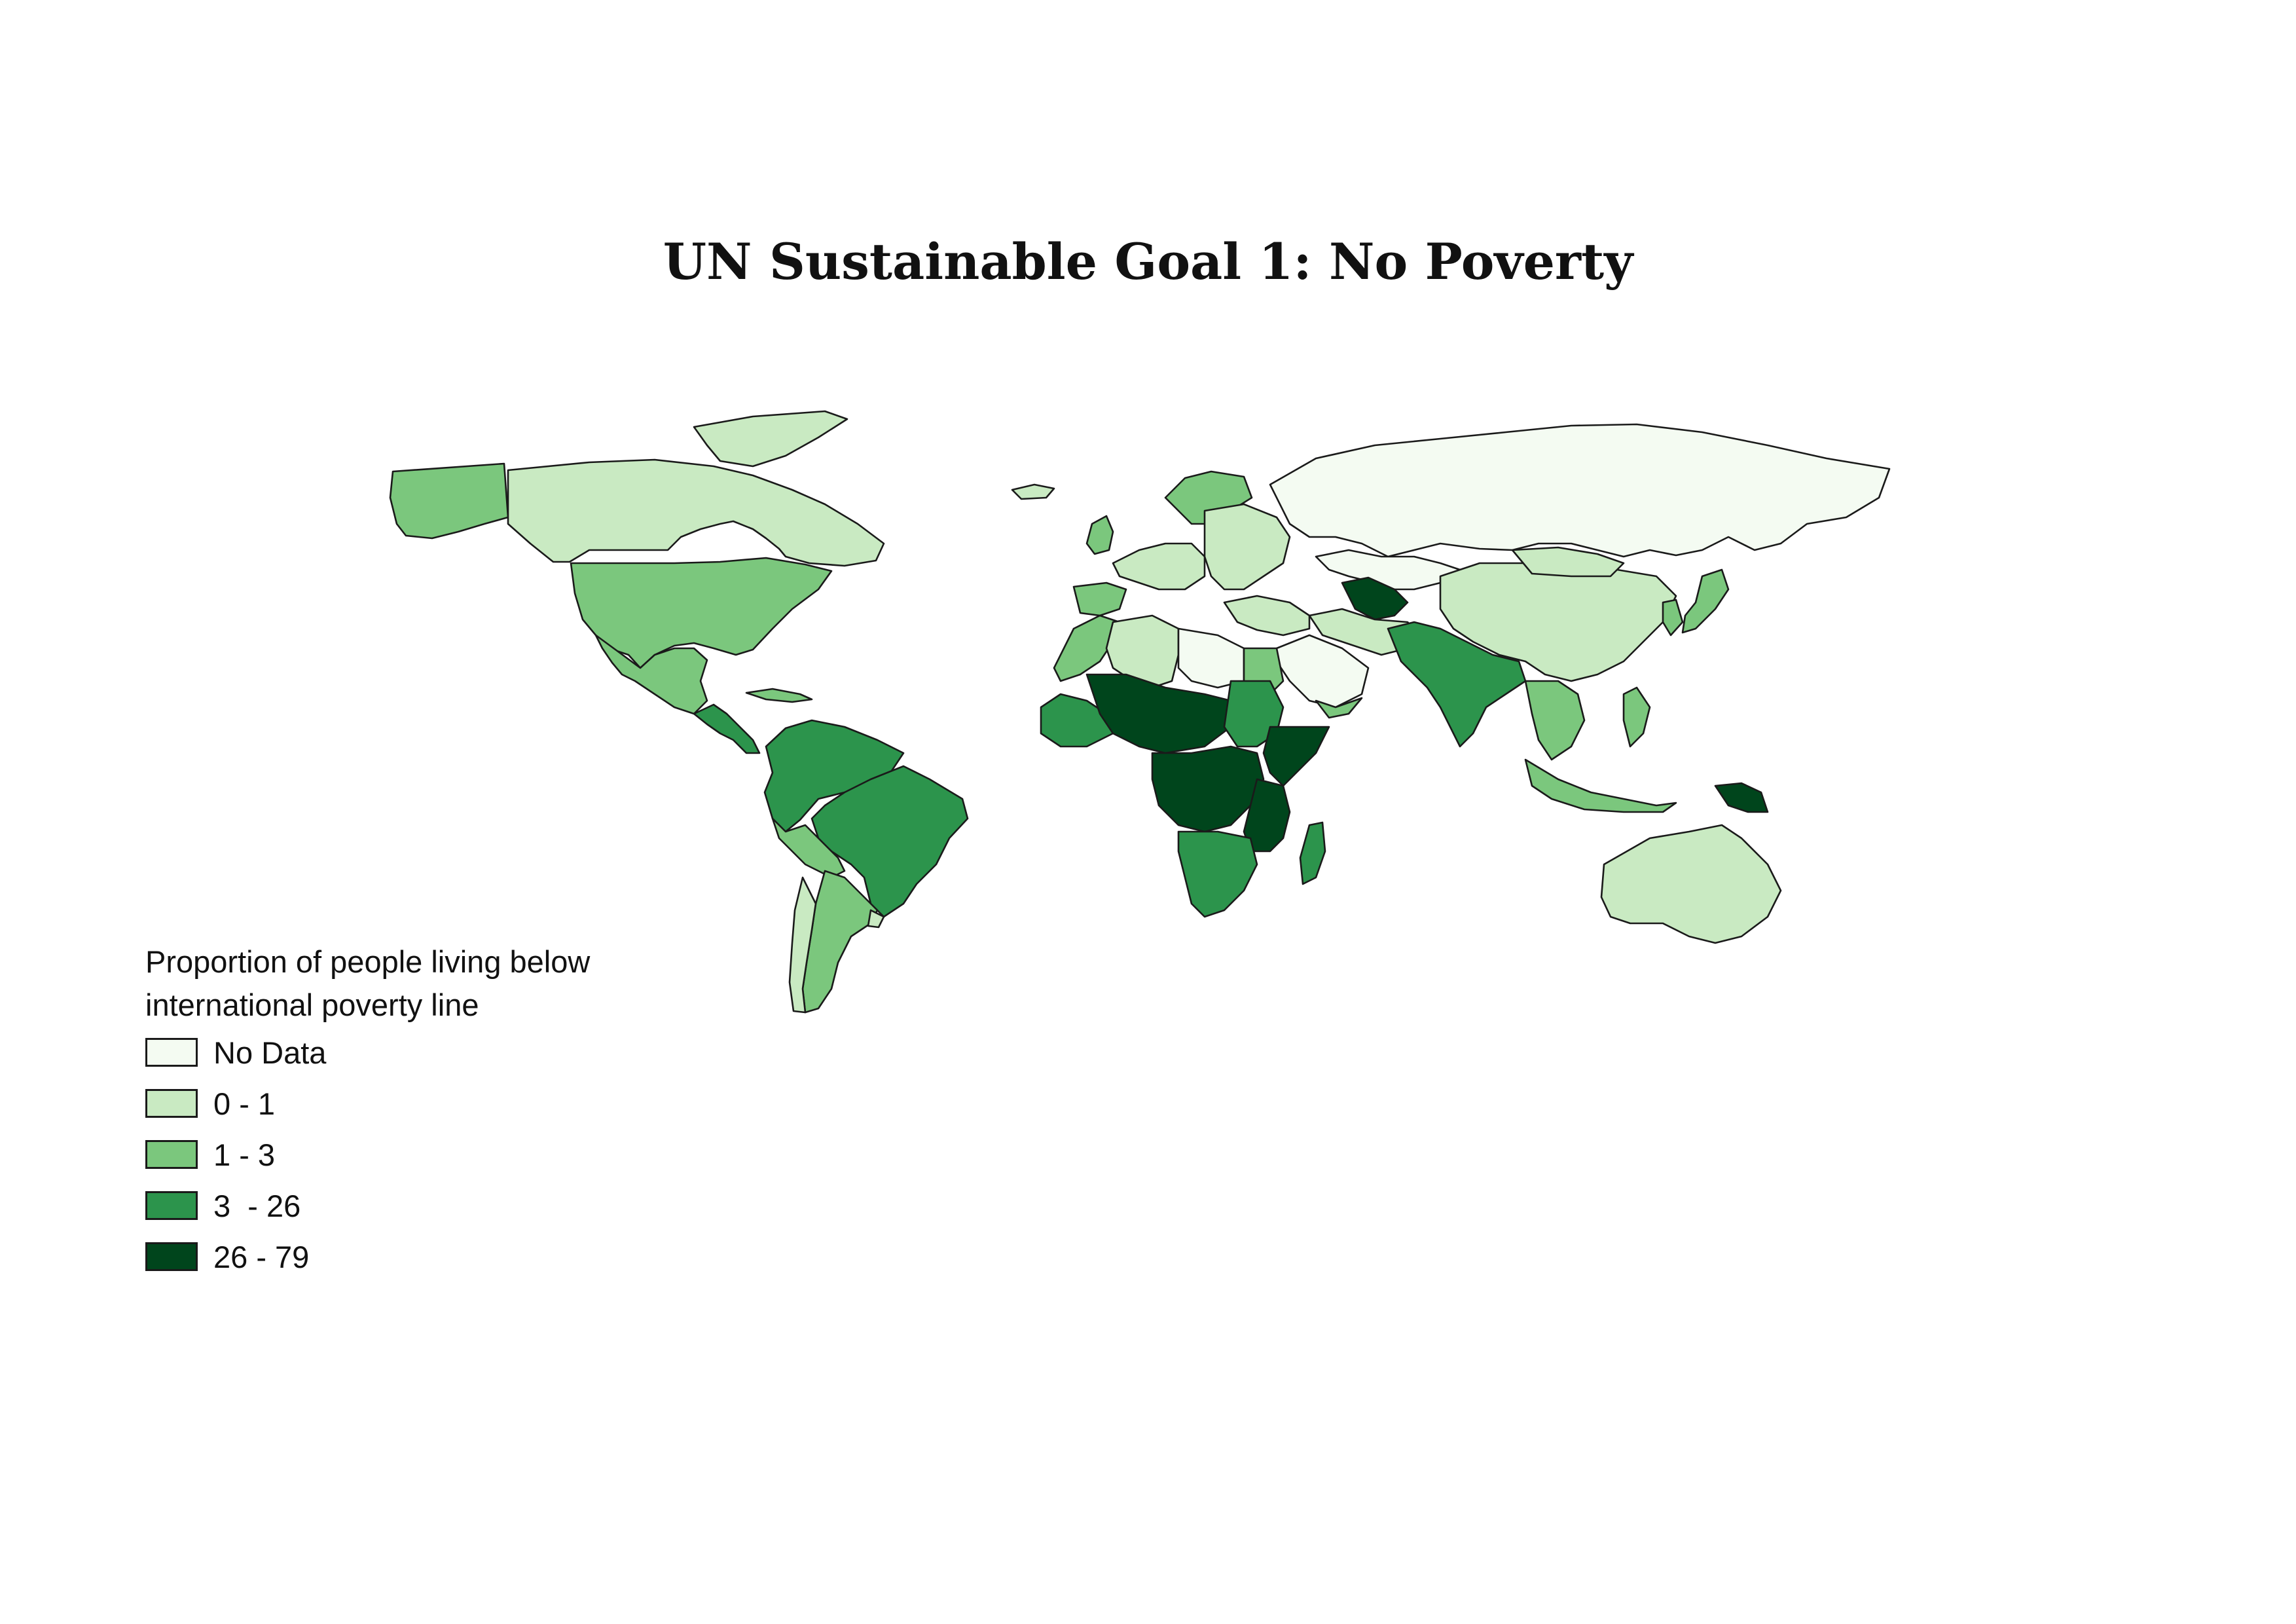  What do you see at coordinates (1705, 601) in the screenshot?
I see `region-japan` at bounding box center [1705, 601].